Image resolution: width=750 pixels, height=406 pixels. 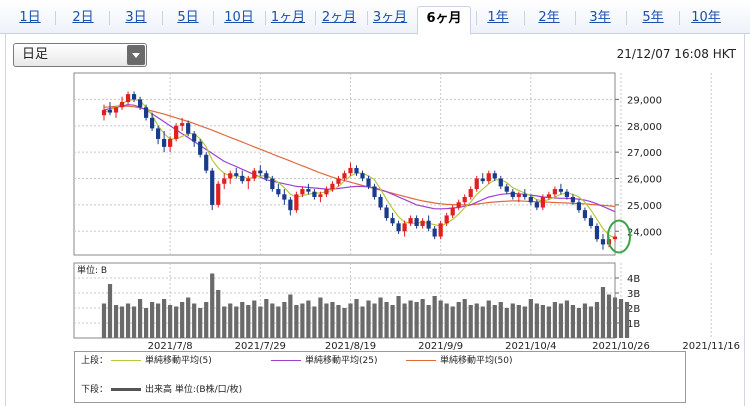 I want to click on legend-ma25-label: 単純移動平均(25), so click(x=341, y=361).